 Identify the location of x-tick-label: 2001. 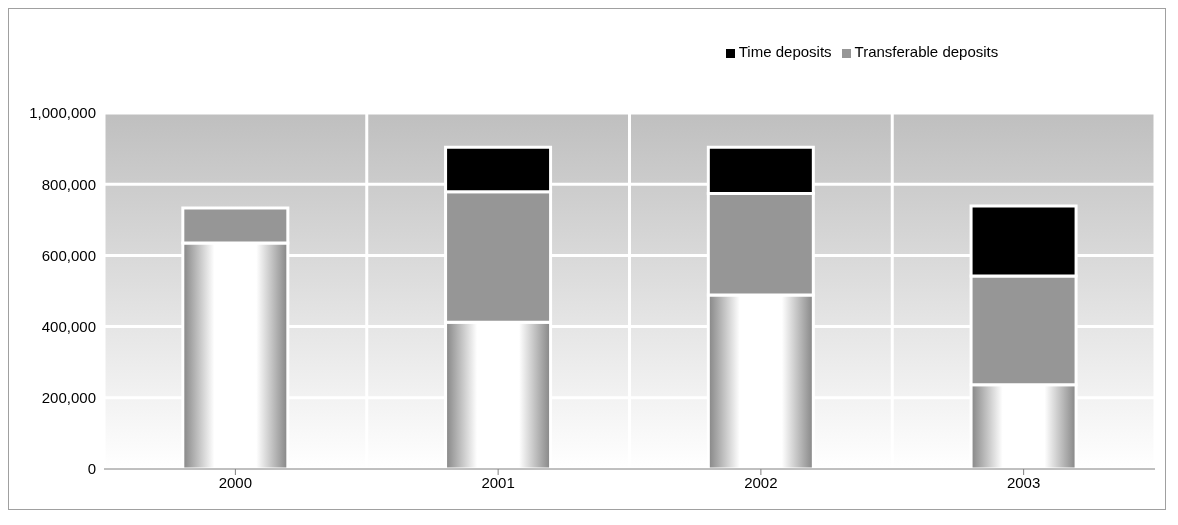
(498, 482).